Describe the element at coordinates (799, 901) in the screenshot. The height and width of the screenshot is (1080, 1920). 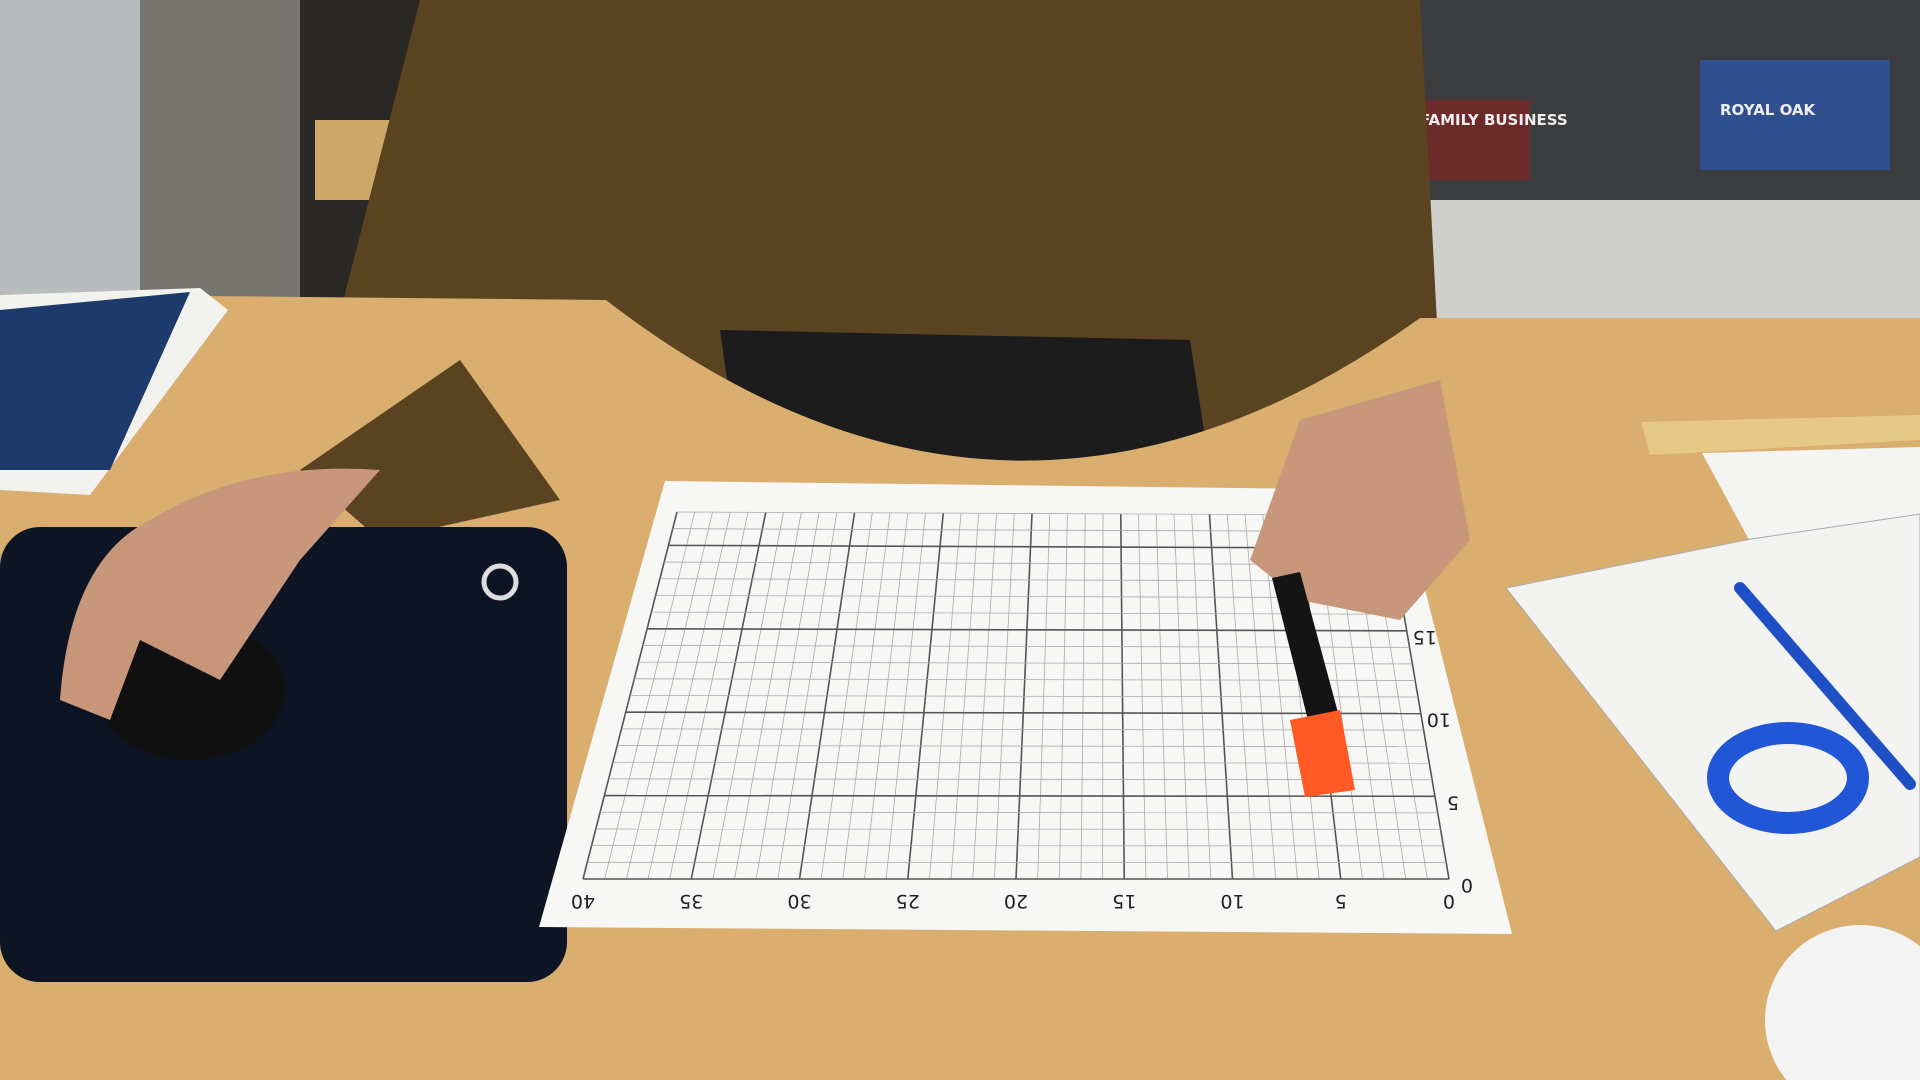
I see `x-label: 30` at that location.